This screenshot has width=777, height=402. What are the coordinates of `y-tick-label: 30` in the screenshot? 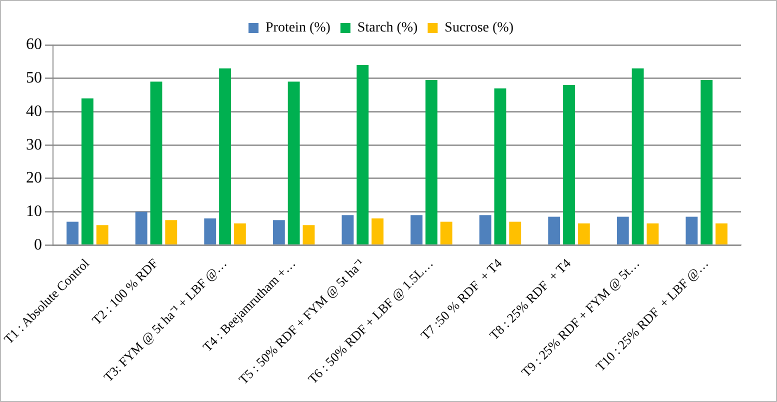 It's located at (34, 145).